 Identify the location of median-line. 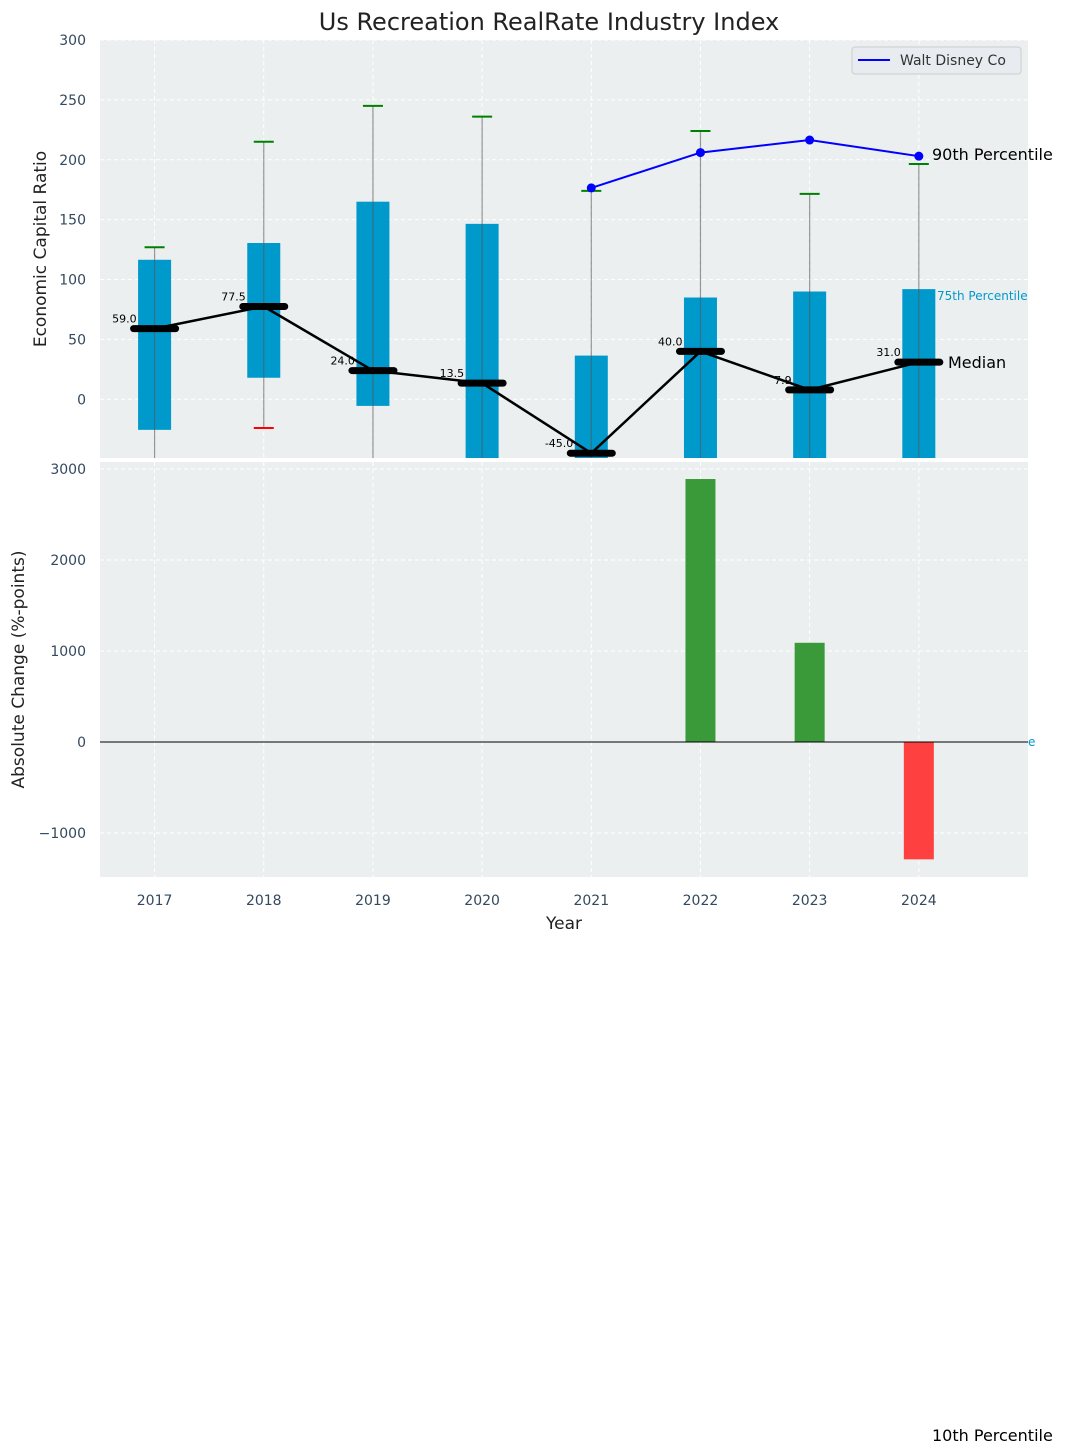
(537, 380).